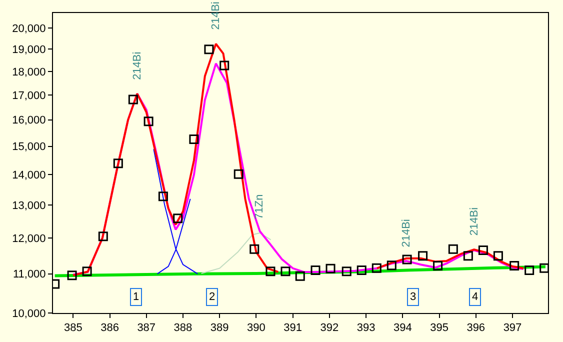  What do you see at coordinates (109, 328) in the screenshot?
I see `x-tick-label: 386` at bounding box center [109, 328].